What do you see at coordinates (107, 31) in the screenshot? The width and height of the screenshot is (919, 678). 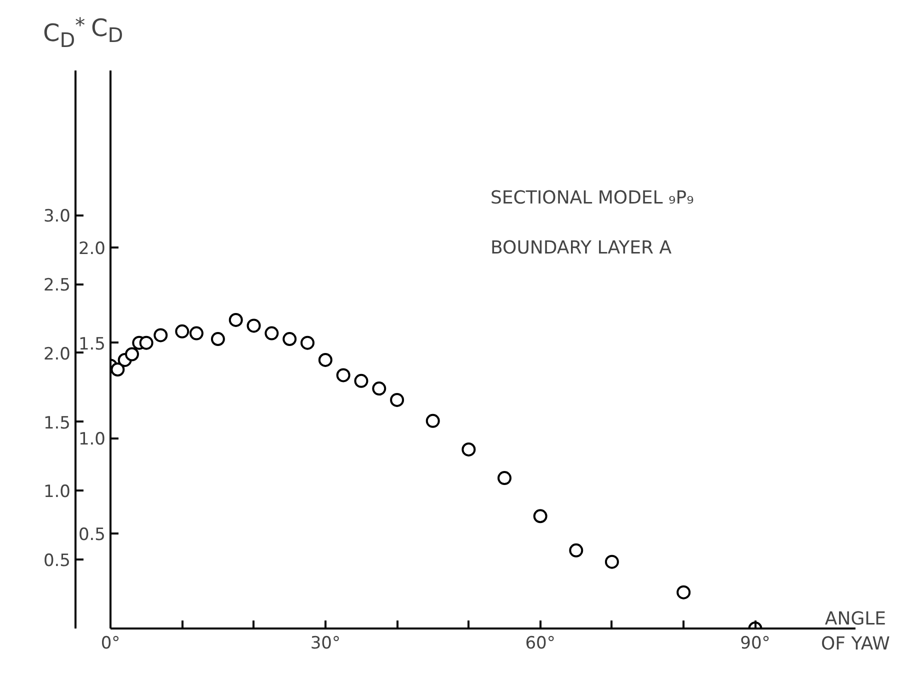 I see `y-axis-title: C$_{D}$` at bounding box center [107, 31].